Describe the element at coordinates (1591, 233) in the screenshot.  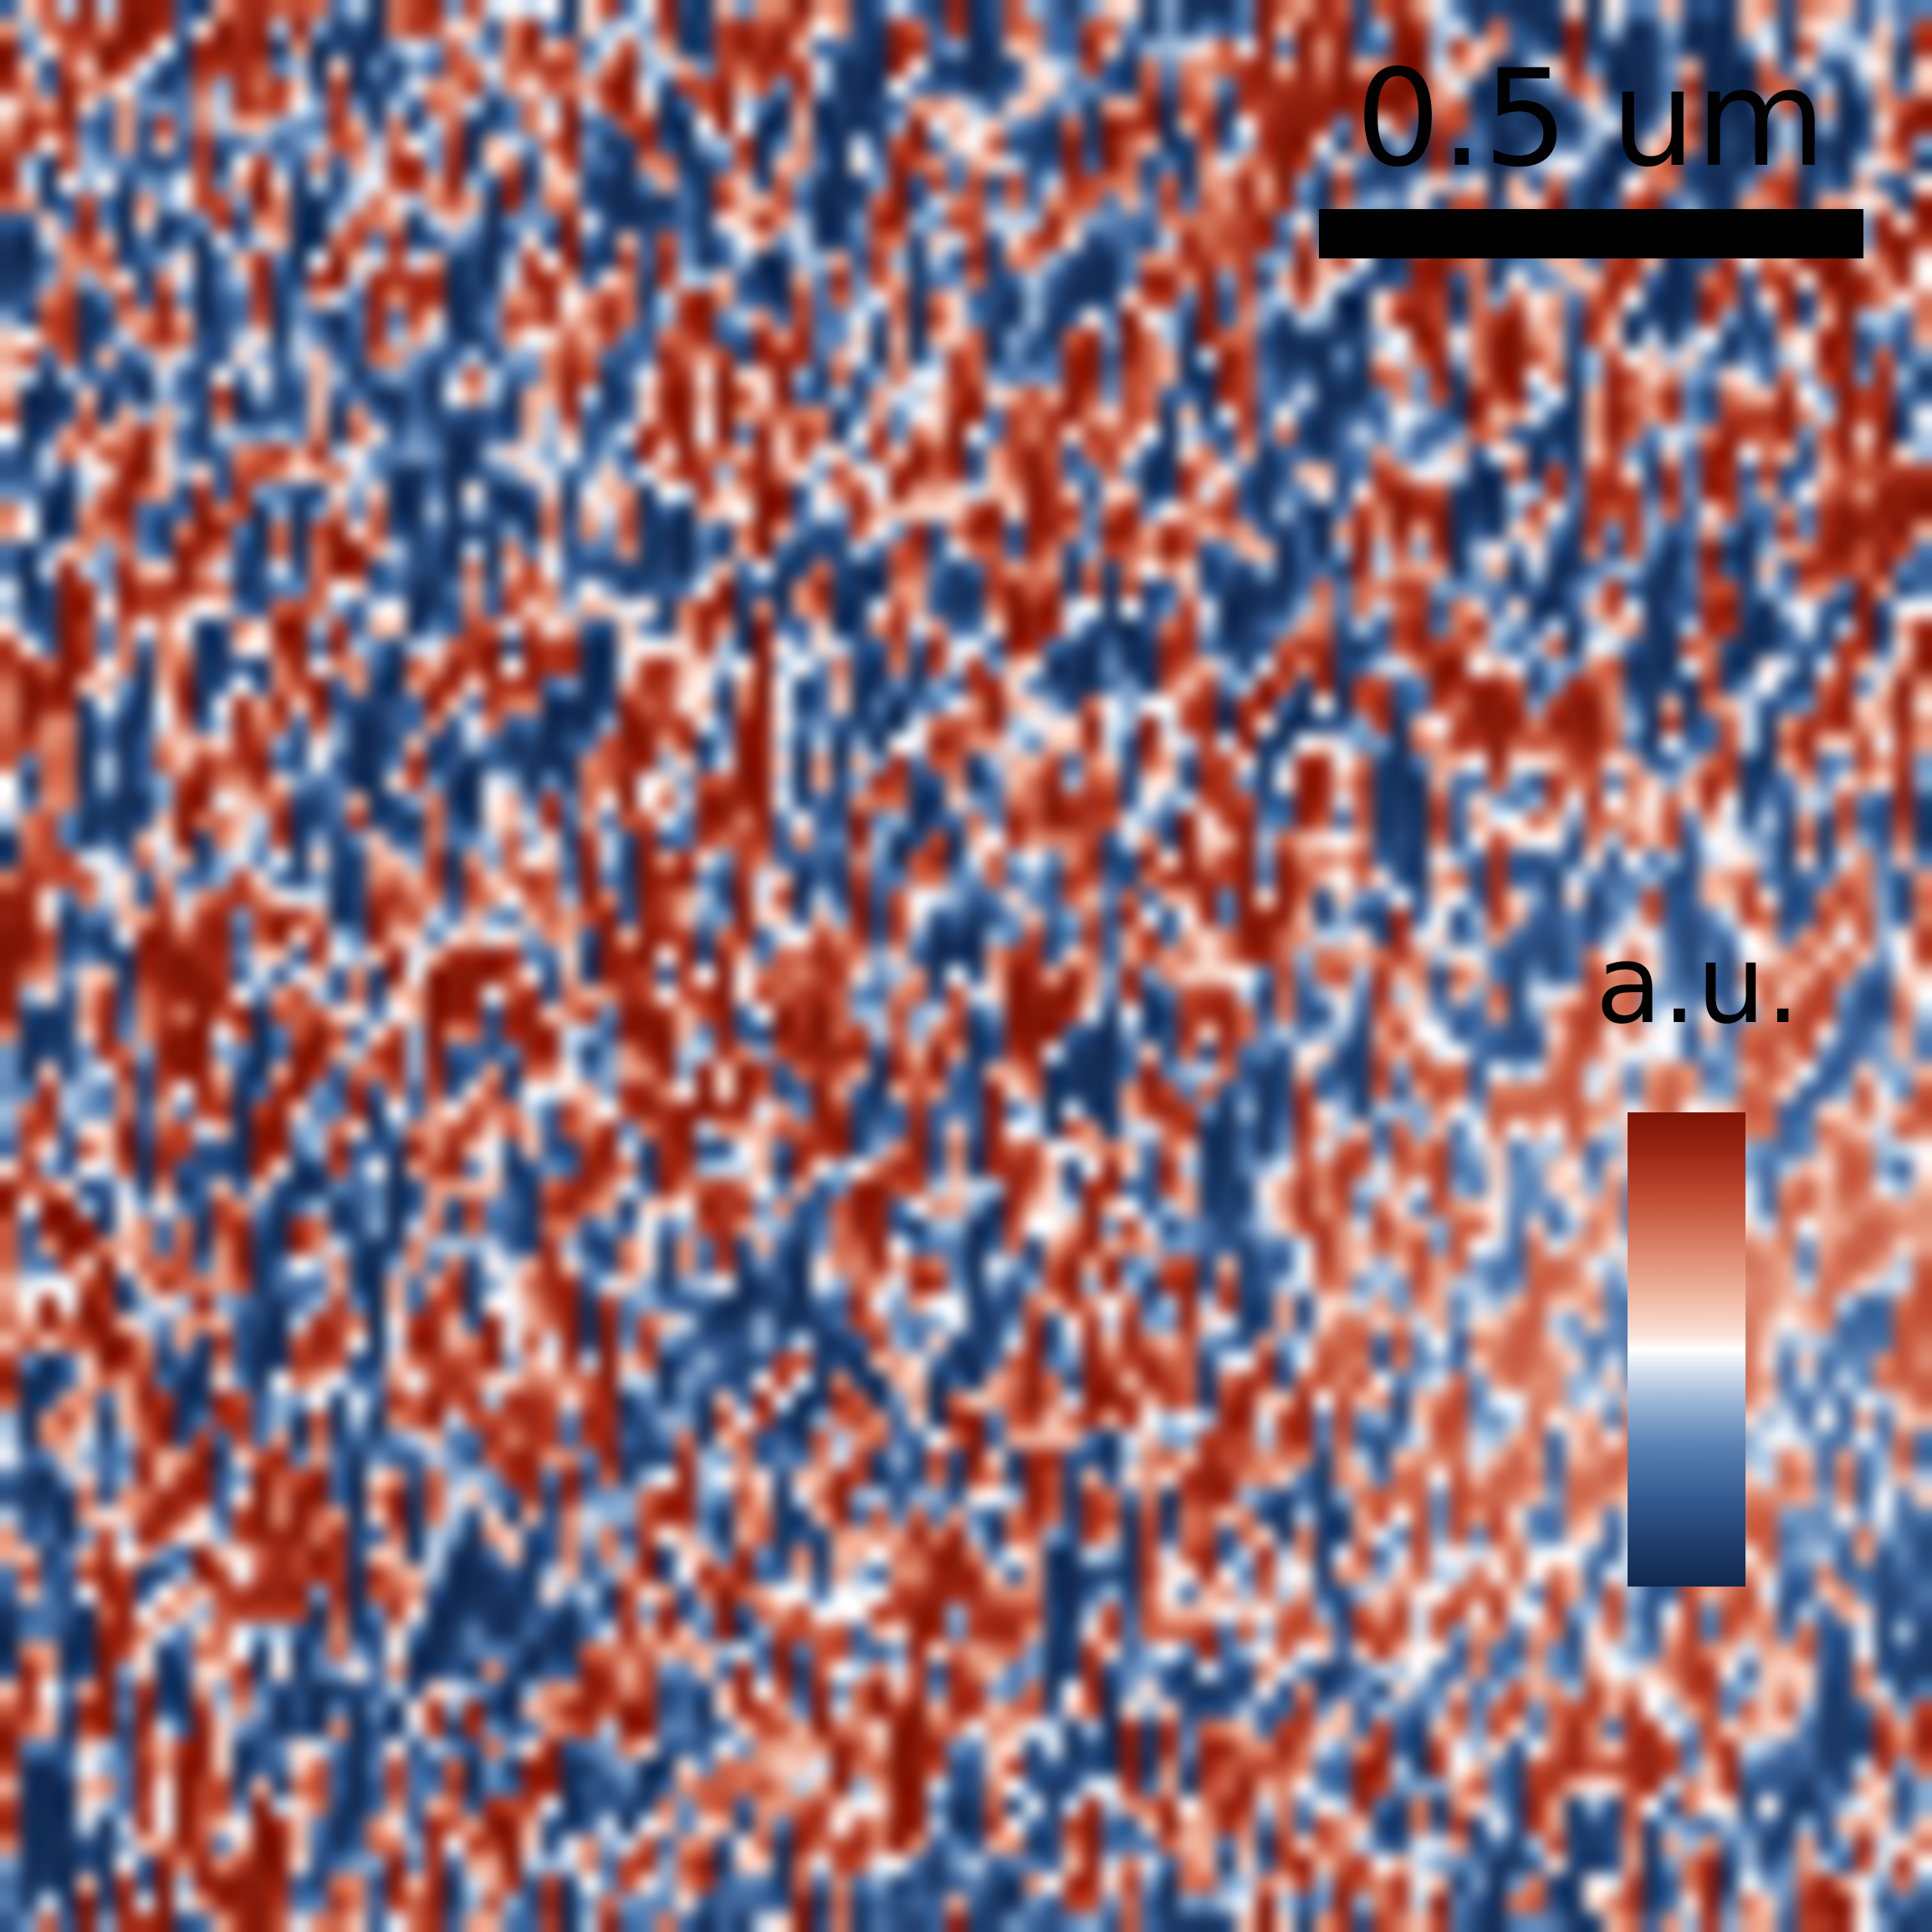
I see `scalebar-bar` at that location.